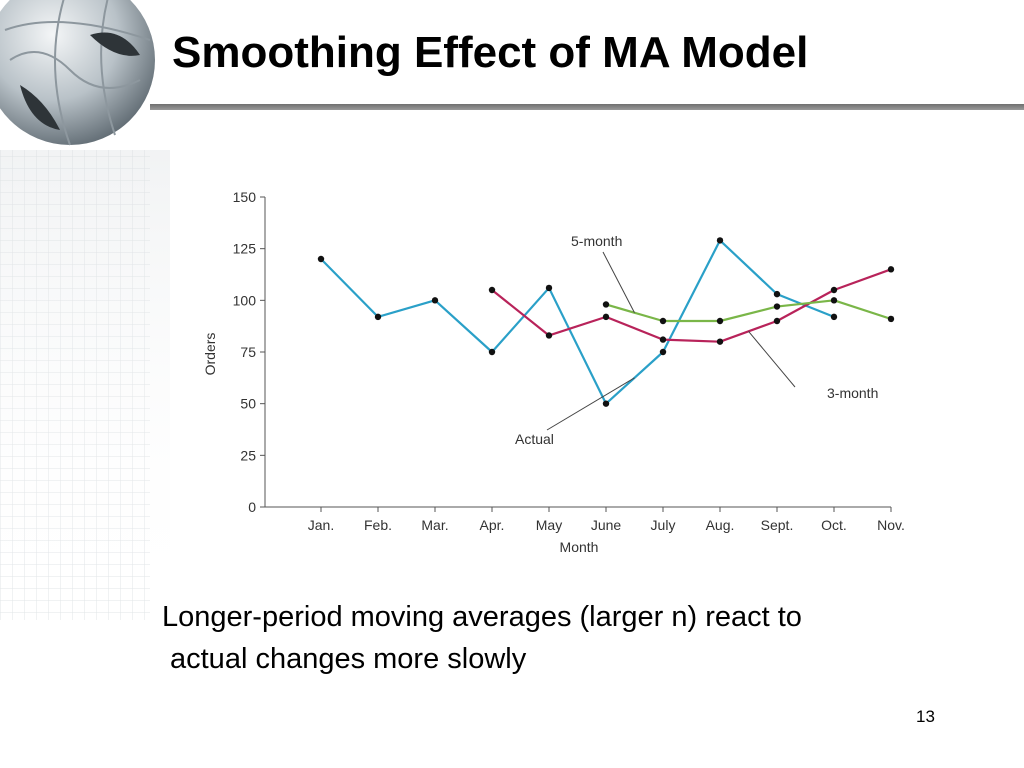 The width and height of the screenshot is (1024, 768). I want to click on y-tick-label: 25, so click(248, 455).